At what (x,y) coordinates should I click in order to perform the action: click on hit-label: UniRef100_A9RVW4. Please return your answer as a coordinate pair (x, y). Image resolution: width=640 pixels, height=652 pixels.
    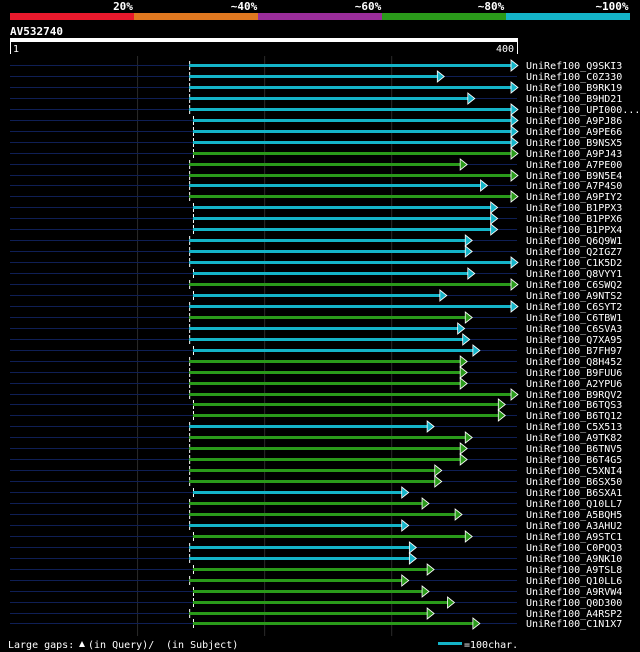
    Looking at the image, I should click on (574, 592).